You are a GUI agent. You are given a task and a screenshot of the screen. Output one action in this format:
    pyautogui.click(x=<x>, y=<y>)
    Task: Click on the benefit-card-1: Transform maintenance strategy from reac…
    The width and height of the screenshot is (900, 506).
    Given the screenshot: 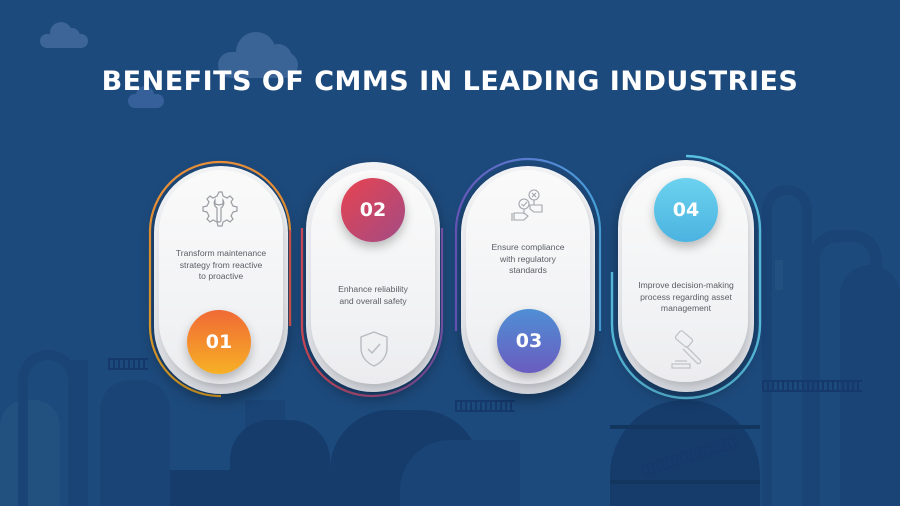 What is the action you would take?
    pyautogui.click(x=221, y=279)
    